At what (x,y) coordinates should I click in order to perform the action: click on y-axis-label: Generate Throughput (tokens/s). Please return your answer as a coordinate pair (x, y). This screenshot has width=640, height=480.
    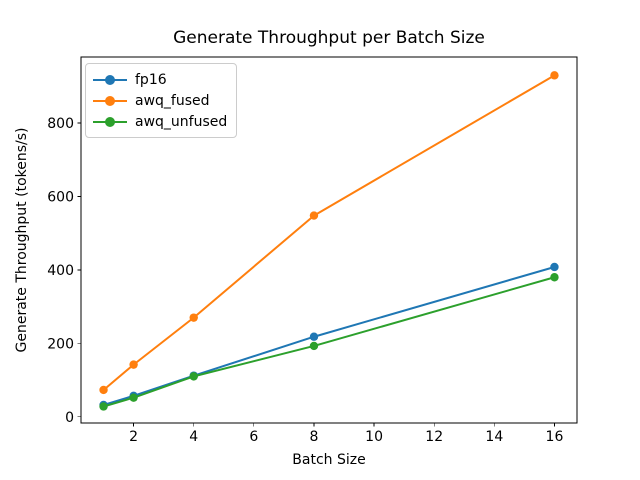
    Looking at the image, I should click on (22, 240).